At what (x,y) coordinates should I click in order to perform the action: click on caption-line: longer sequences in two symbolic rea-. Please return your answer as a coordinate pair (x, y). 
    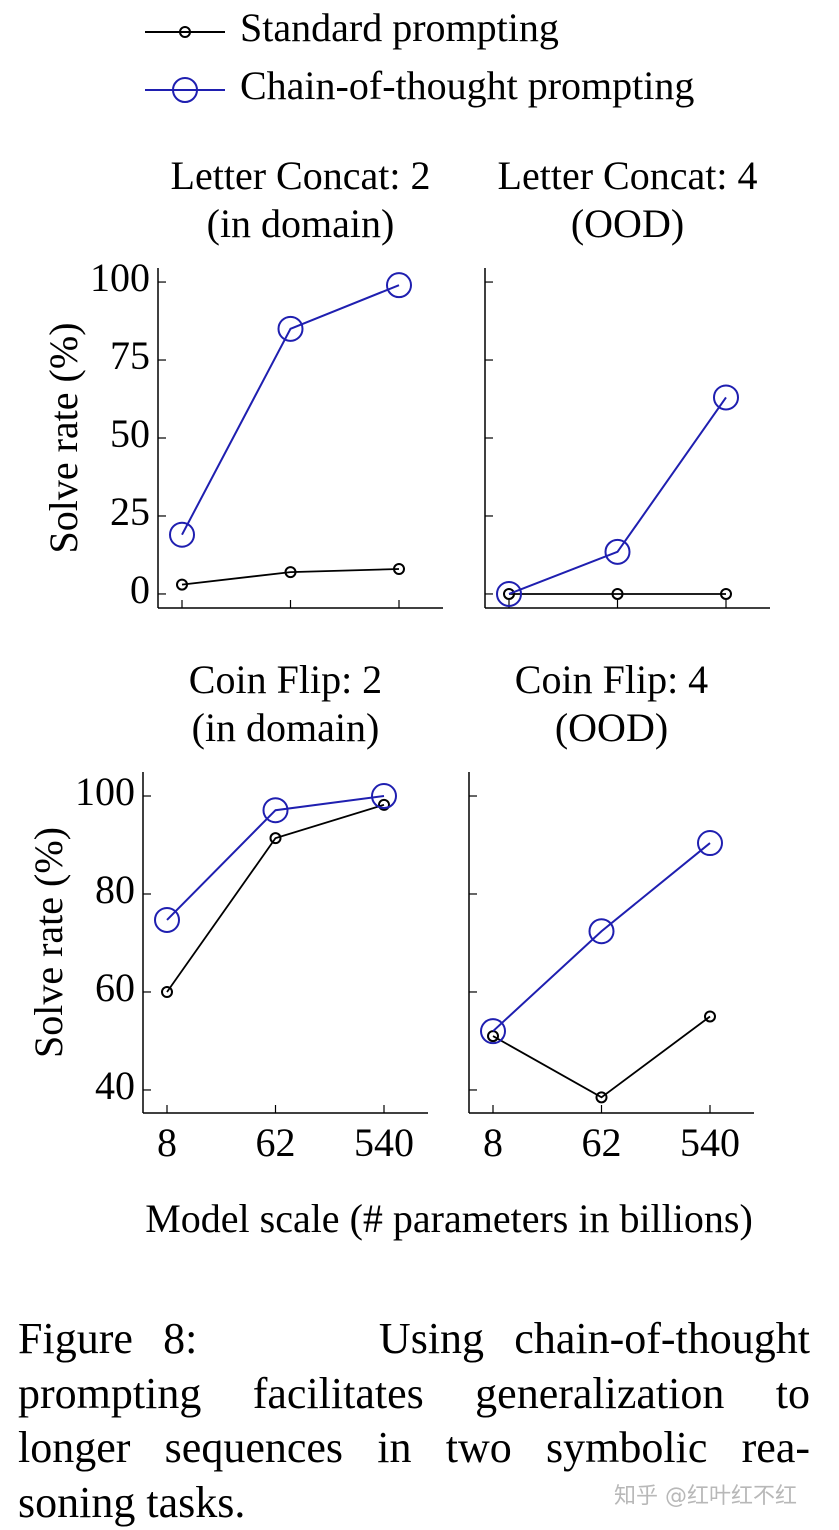
    Looking at the image, I should click on (414, 1448).